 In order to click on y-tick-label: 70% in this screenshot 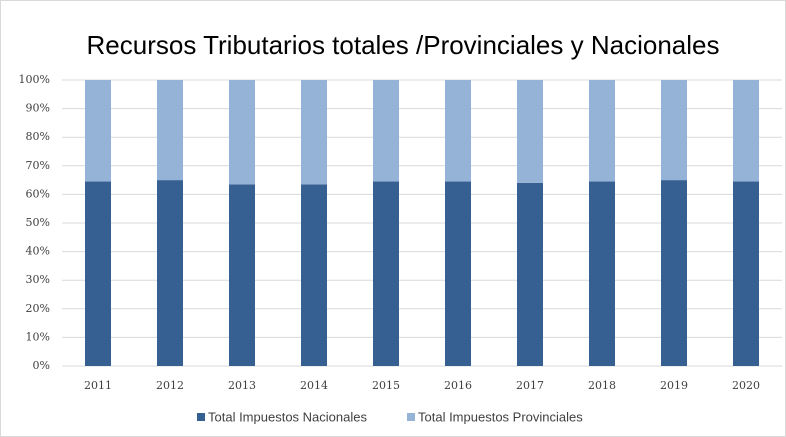, I will do `click(38, 165)`.